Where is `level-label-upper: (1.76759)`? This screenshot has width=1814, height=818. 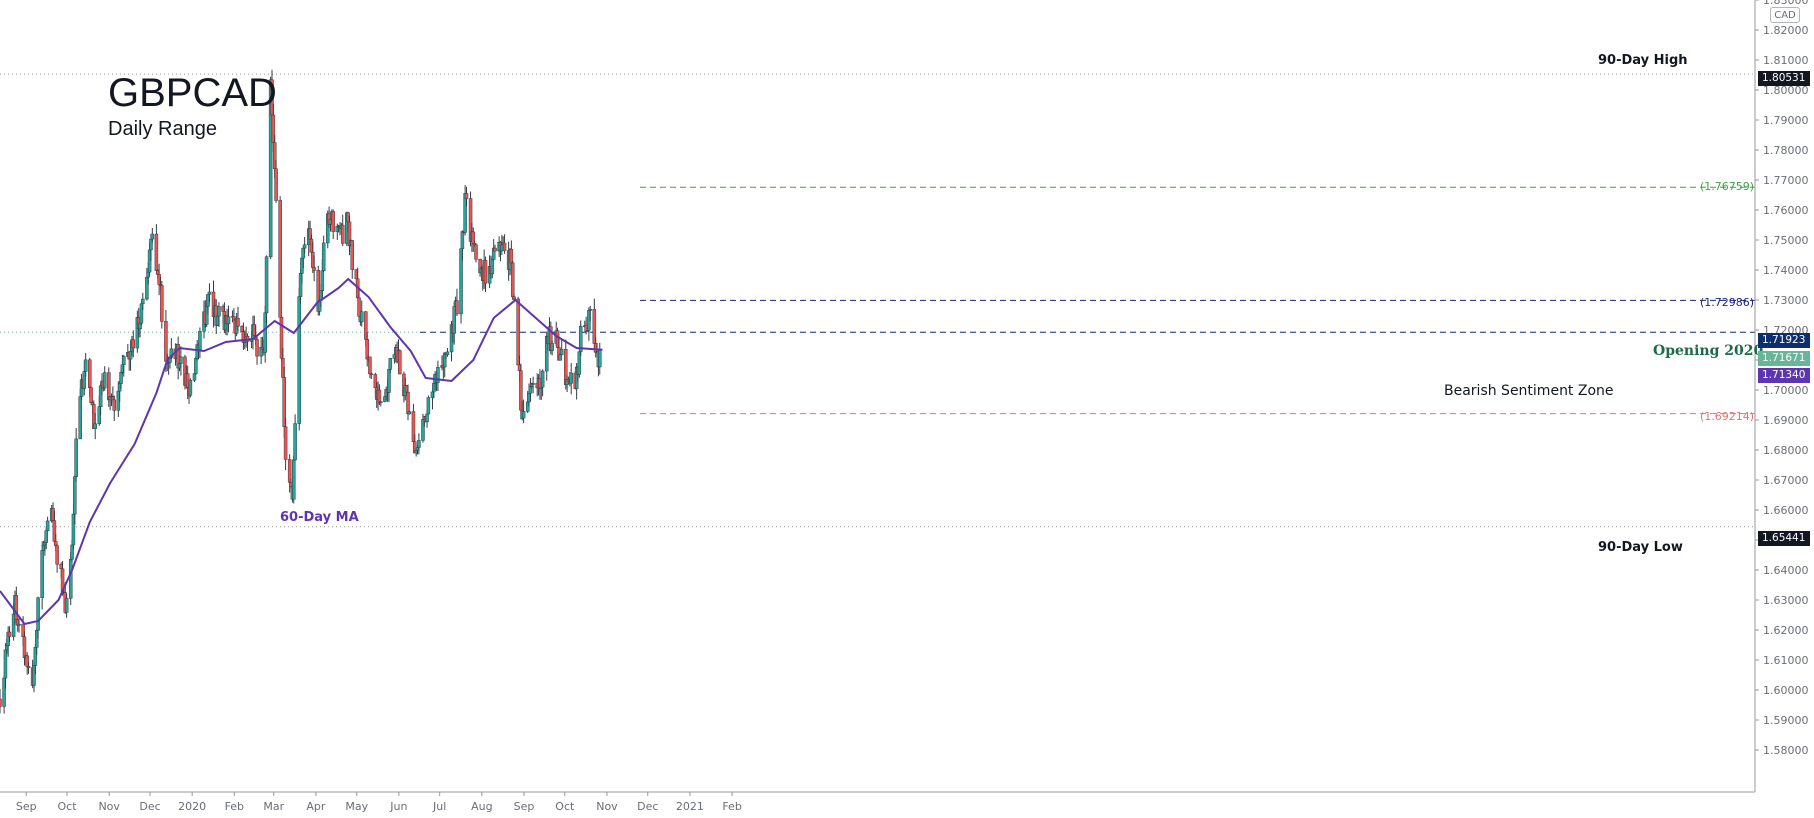 level-label-upper: (1.76759) is located at coordinates (1727, 186).